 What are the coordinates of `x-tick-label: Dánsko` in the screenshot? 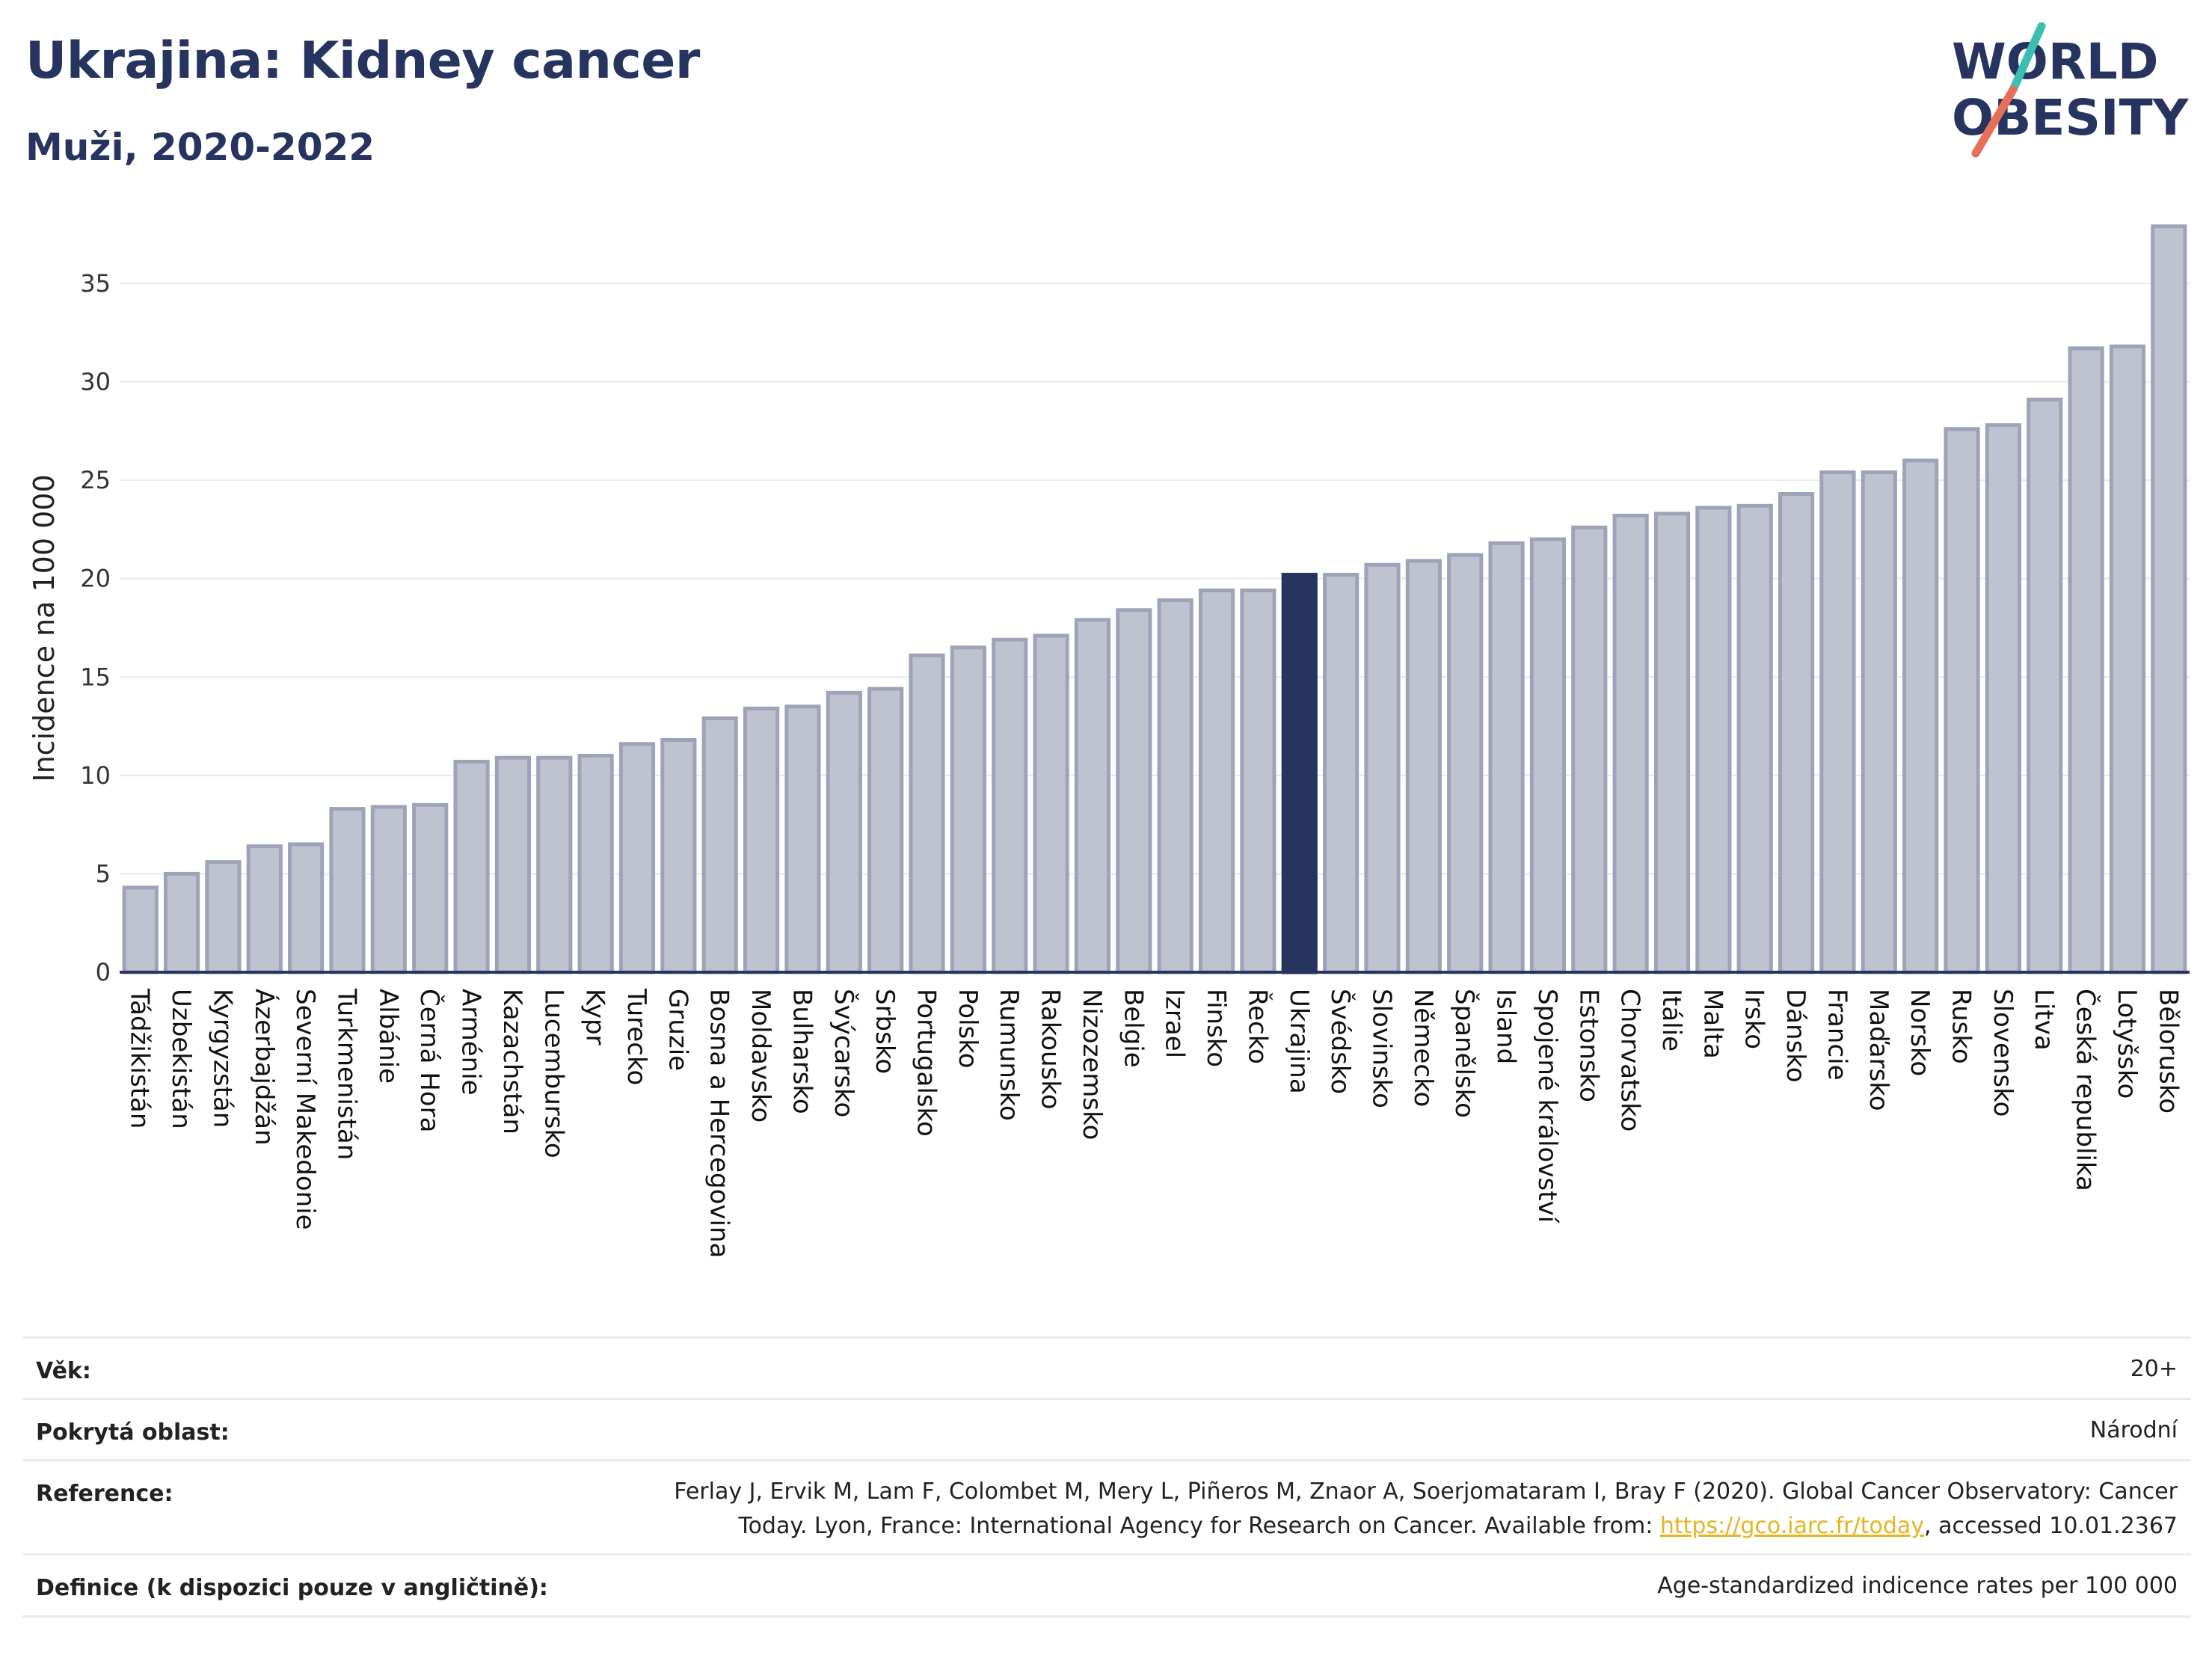 It's located at (1795, 1036).